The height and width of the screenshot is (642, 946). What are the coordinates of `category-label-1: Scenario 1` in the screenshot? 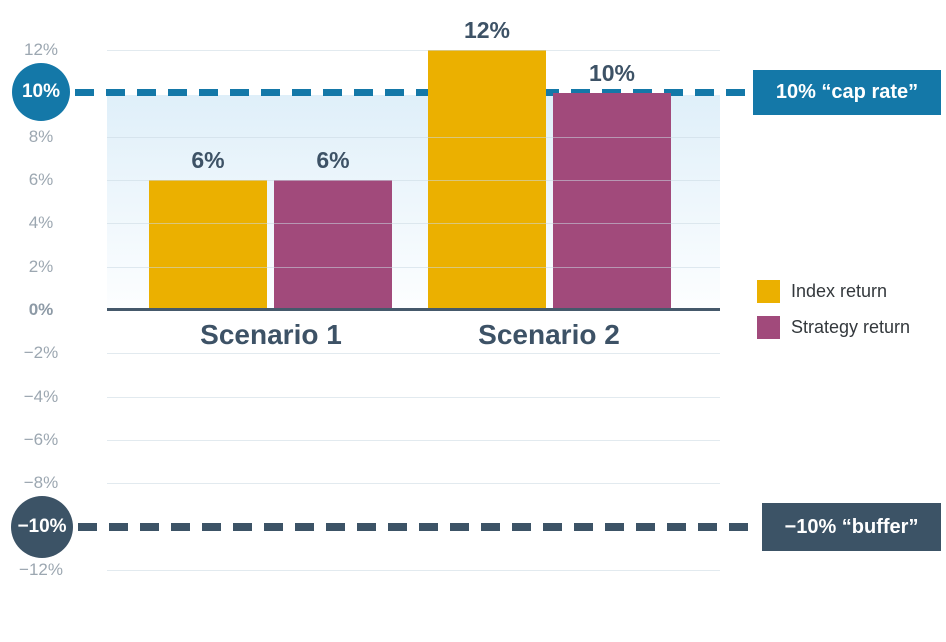 It's located at (271, 334).